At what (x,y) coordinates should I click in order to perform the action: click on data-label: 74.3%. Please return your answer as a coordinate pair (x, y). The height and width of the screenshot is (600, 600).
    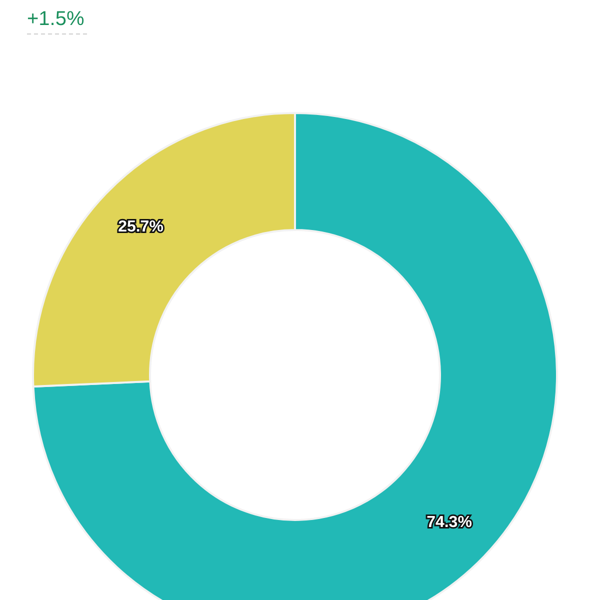
    Looking at the image, I should click on (449, 522).